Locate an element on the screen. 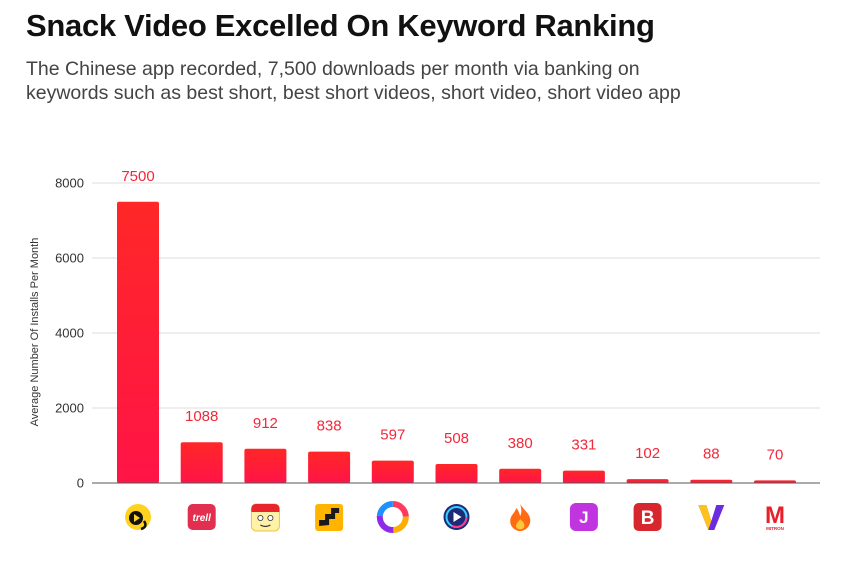 The width and height of the screenshot is (846, 563). y-tick-label: 0 is located at coordinates (80, 483).